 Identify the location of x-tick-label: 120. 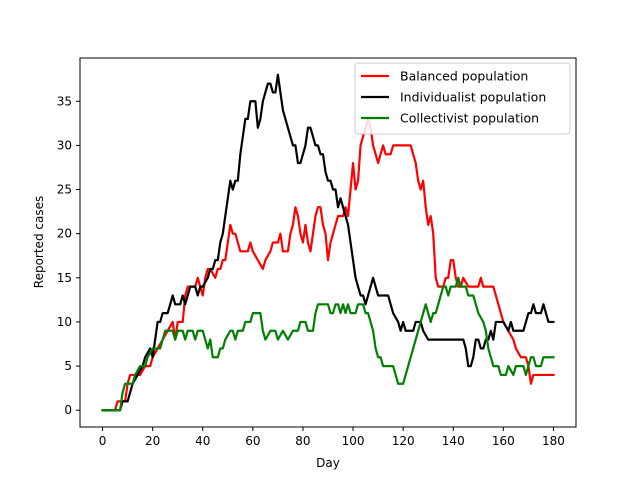
(403, 441).